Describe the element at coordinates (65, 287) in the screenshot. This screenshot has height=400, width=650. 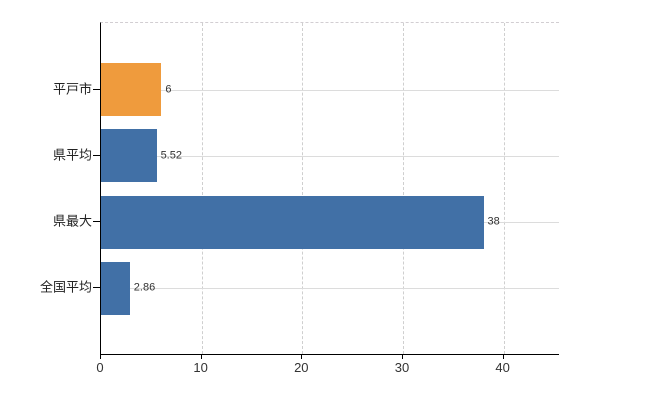
I see `category-label-全国平均: 全国平均` at that location.